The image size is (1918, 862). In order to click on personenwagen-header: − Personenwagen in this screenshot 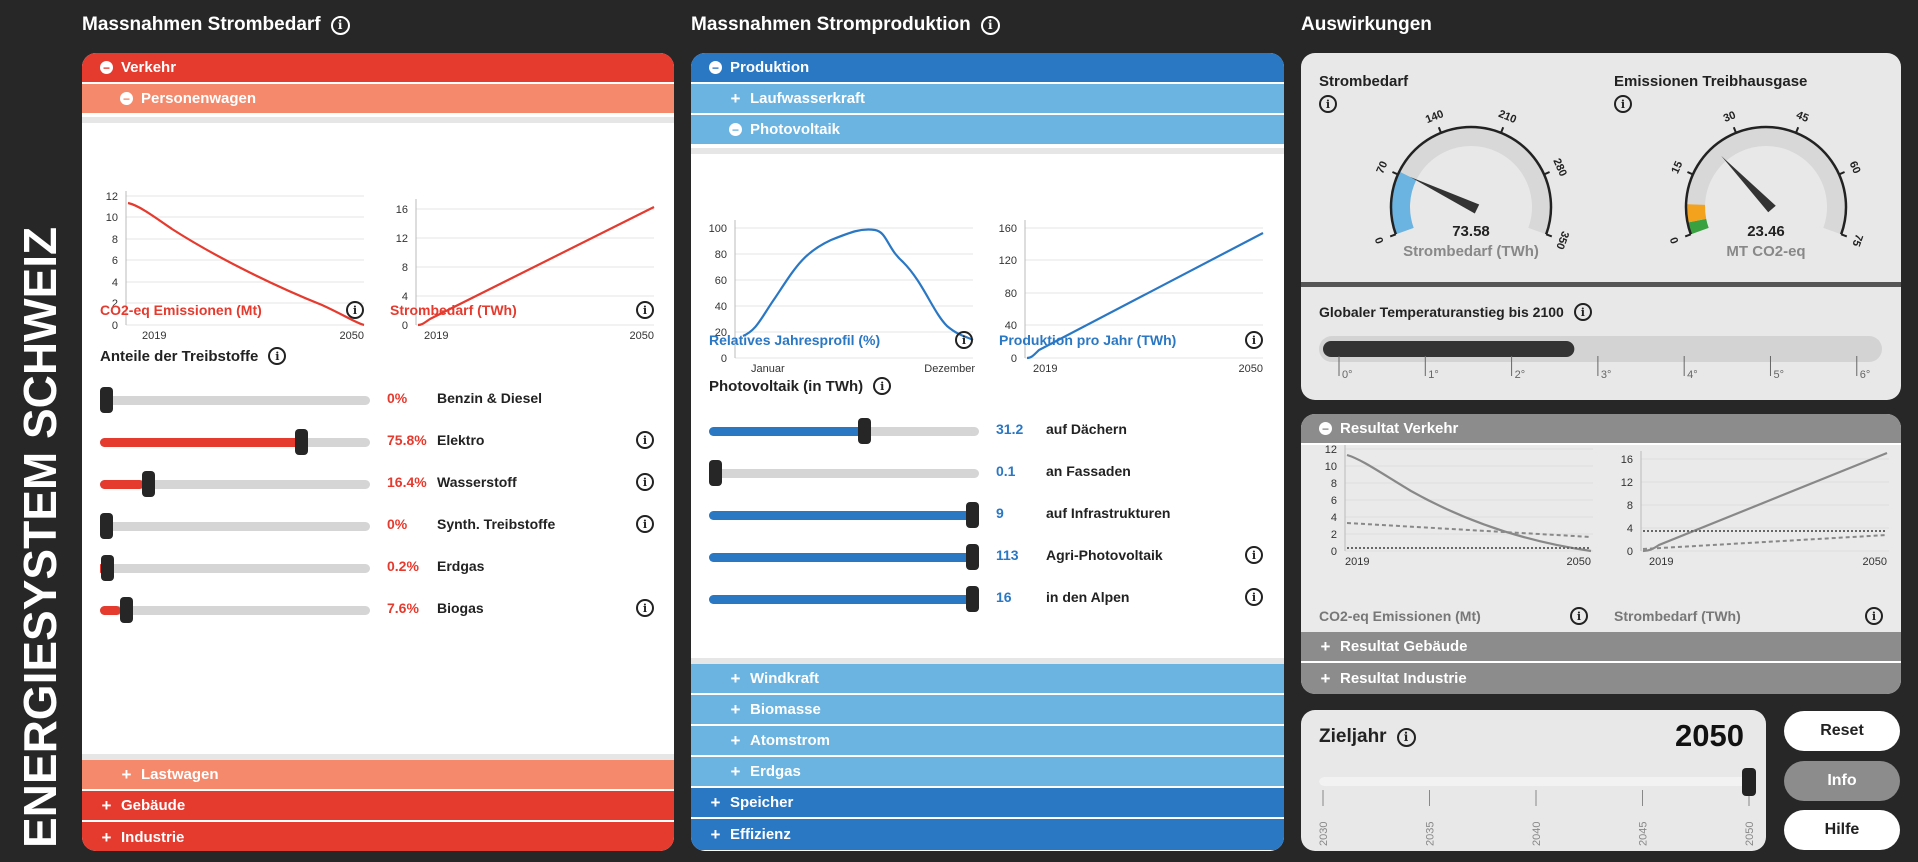, I will do `click(378, 99)`.